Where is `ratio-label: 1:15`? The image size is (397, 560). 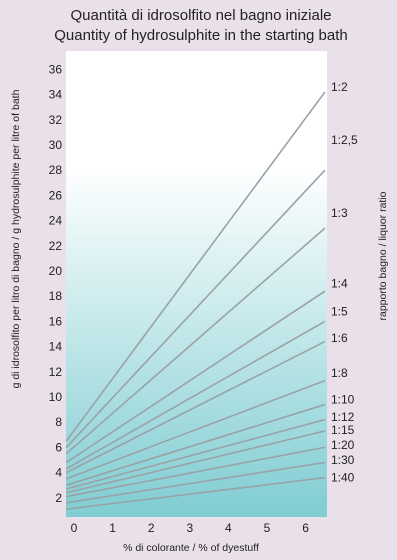
ratio-label: 1:15 is located at coordinates (343, 430).